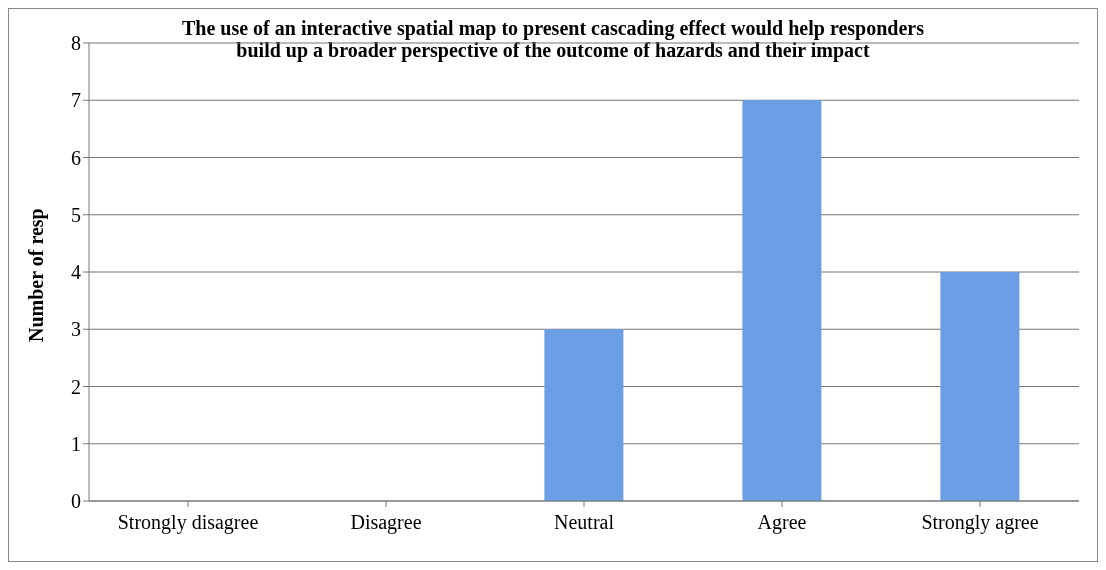 The image size is (1106, 570). Describe the element at coordinates (76, 501) in the screenshot. I see `y-tick-label: 0` at that location.